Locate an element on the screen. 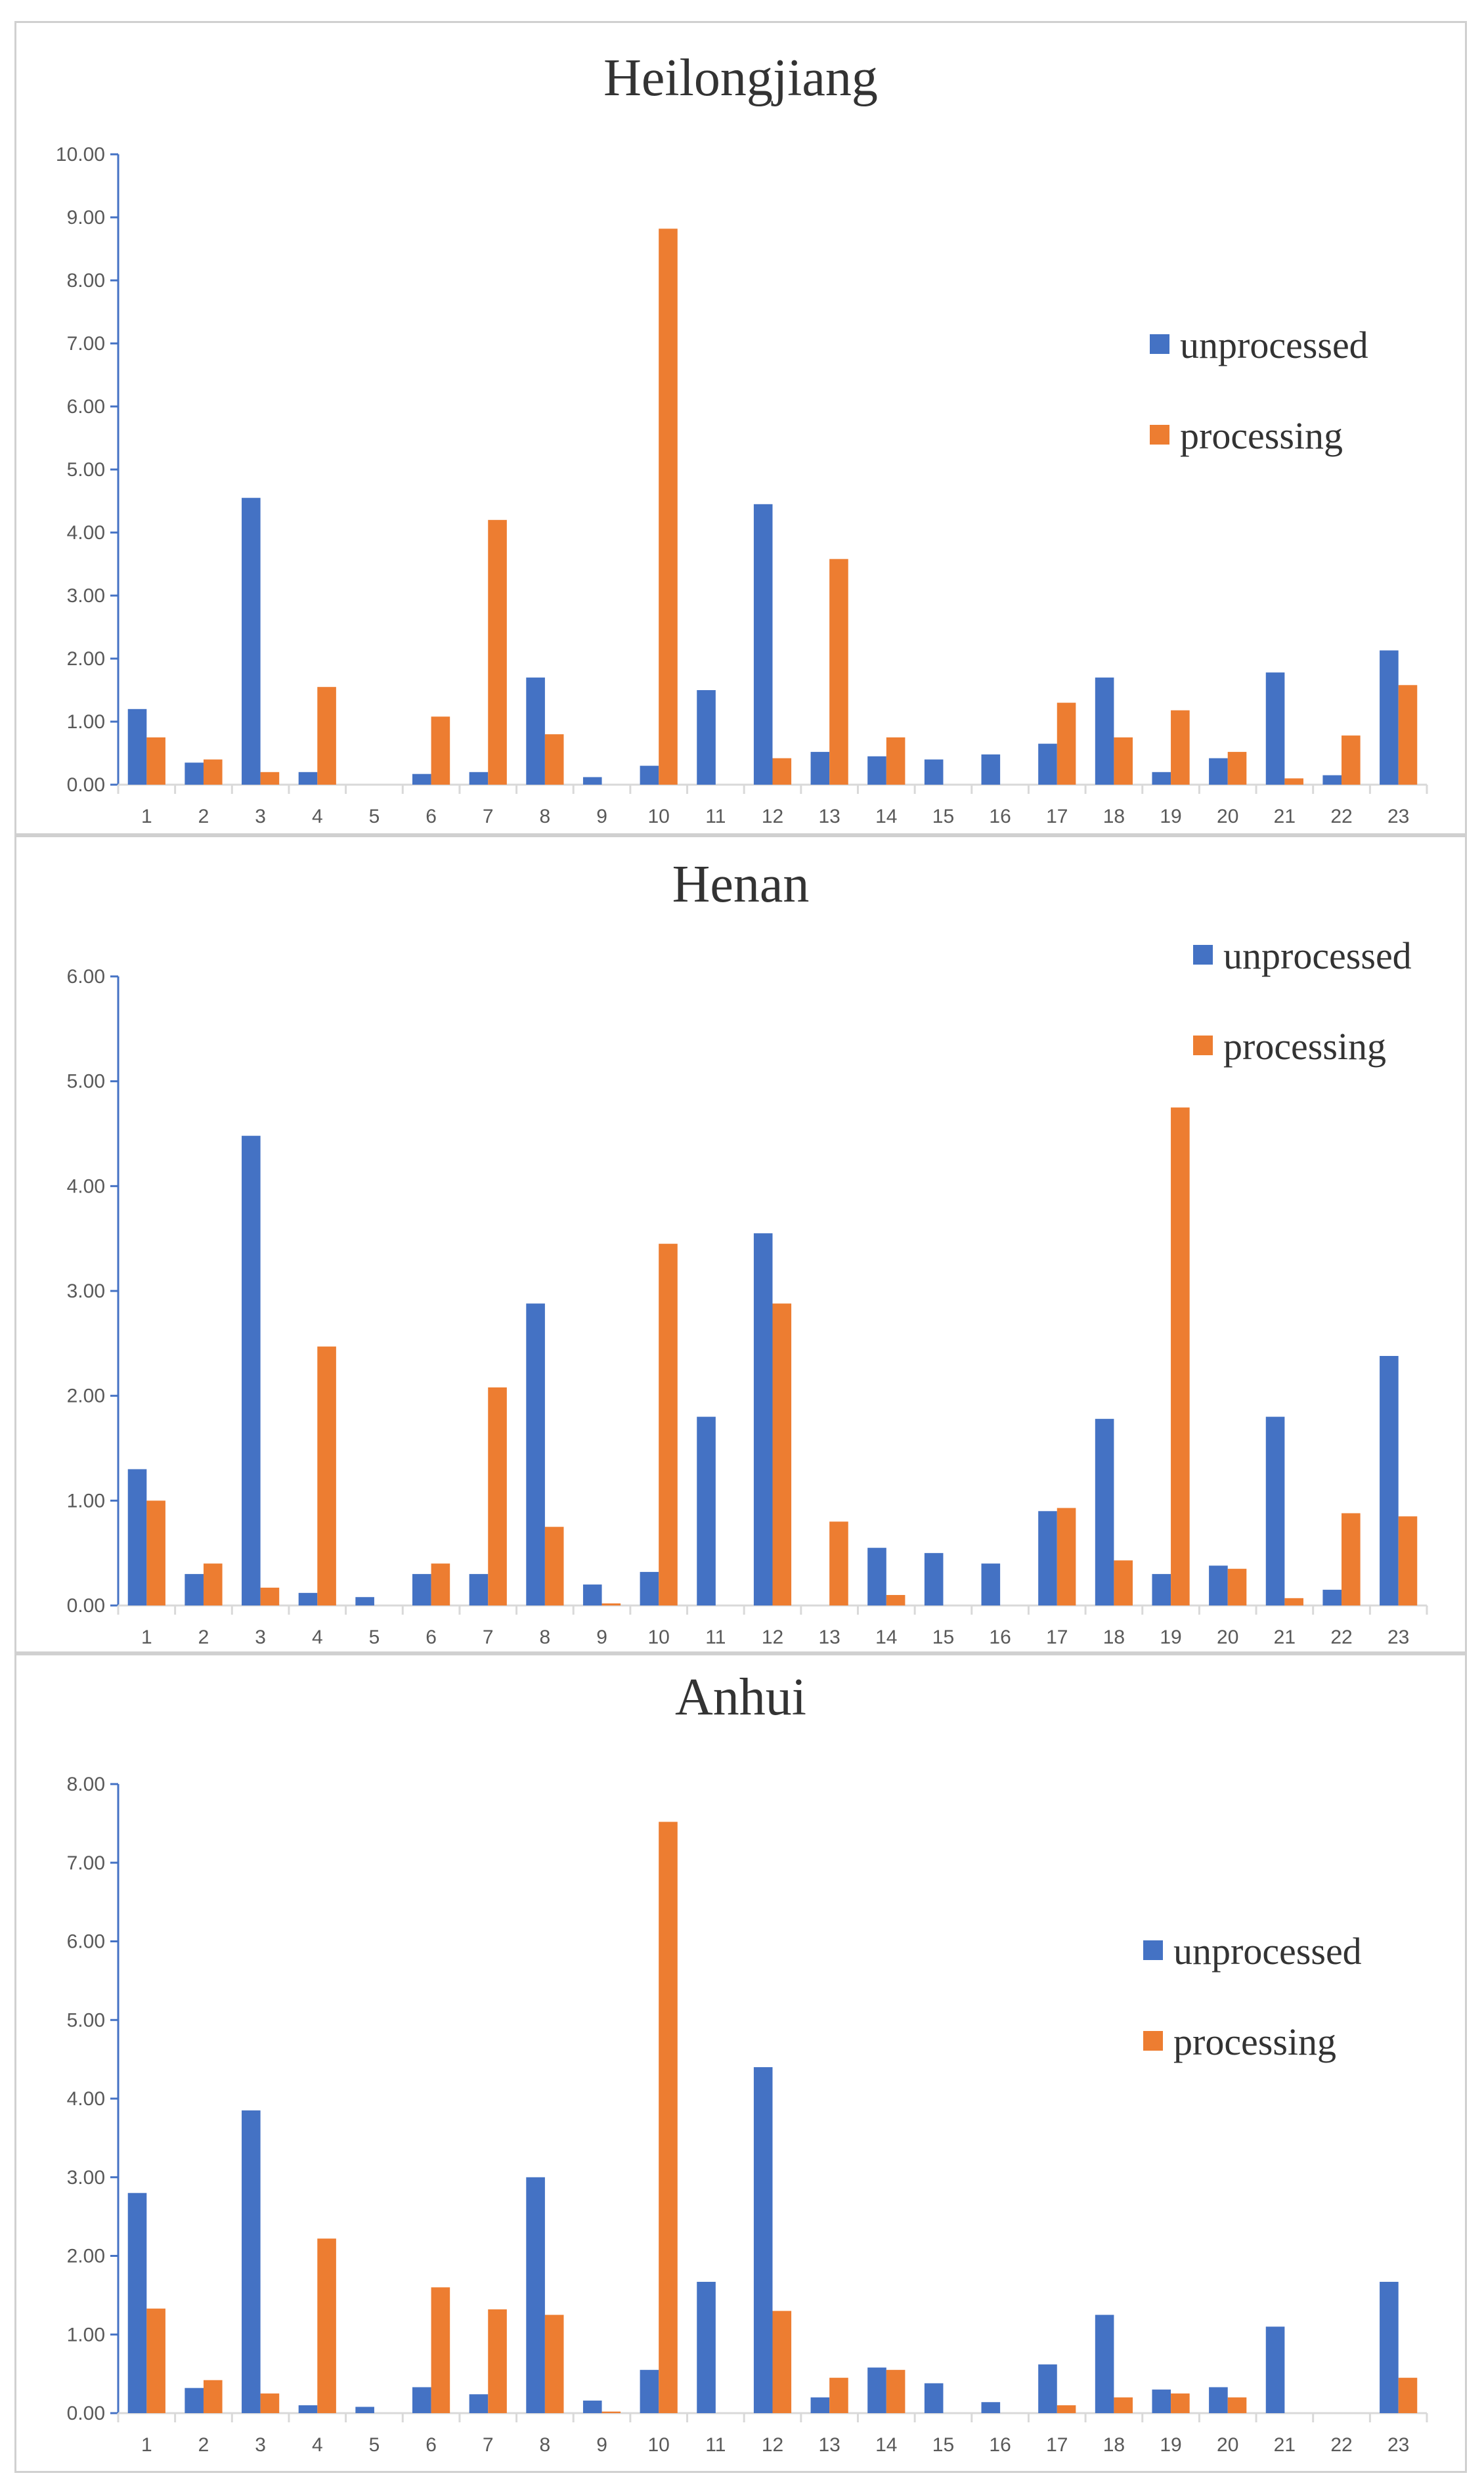 This screenshot has width=1484, height=2488. x-tick-label: 20 is located at coordinates (1227, 816).